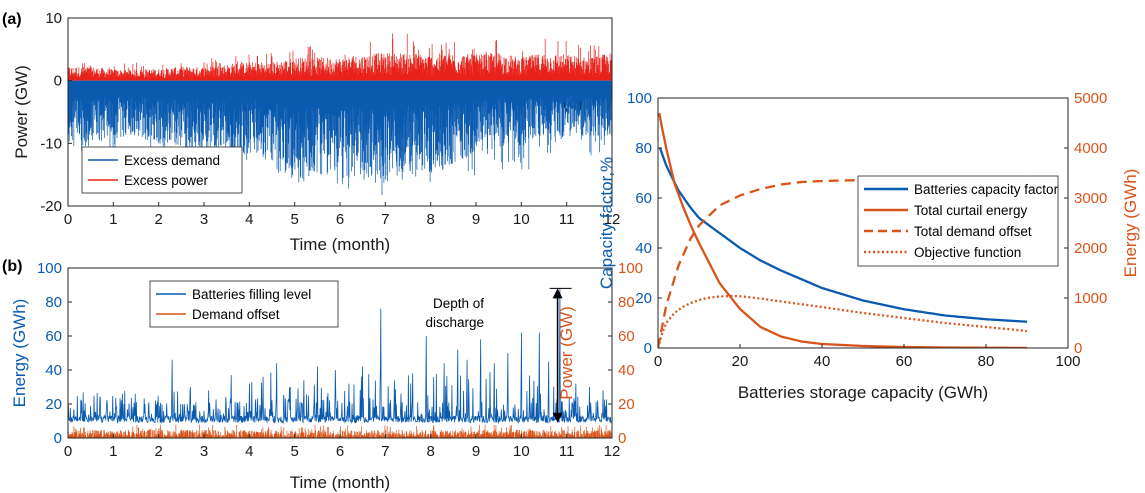 This screenshot has width=1145, height=493. I want to click on panel-c-xlabel: Batteries storage capacity (GWh), so click(863, 392).